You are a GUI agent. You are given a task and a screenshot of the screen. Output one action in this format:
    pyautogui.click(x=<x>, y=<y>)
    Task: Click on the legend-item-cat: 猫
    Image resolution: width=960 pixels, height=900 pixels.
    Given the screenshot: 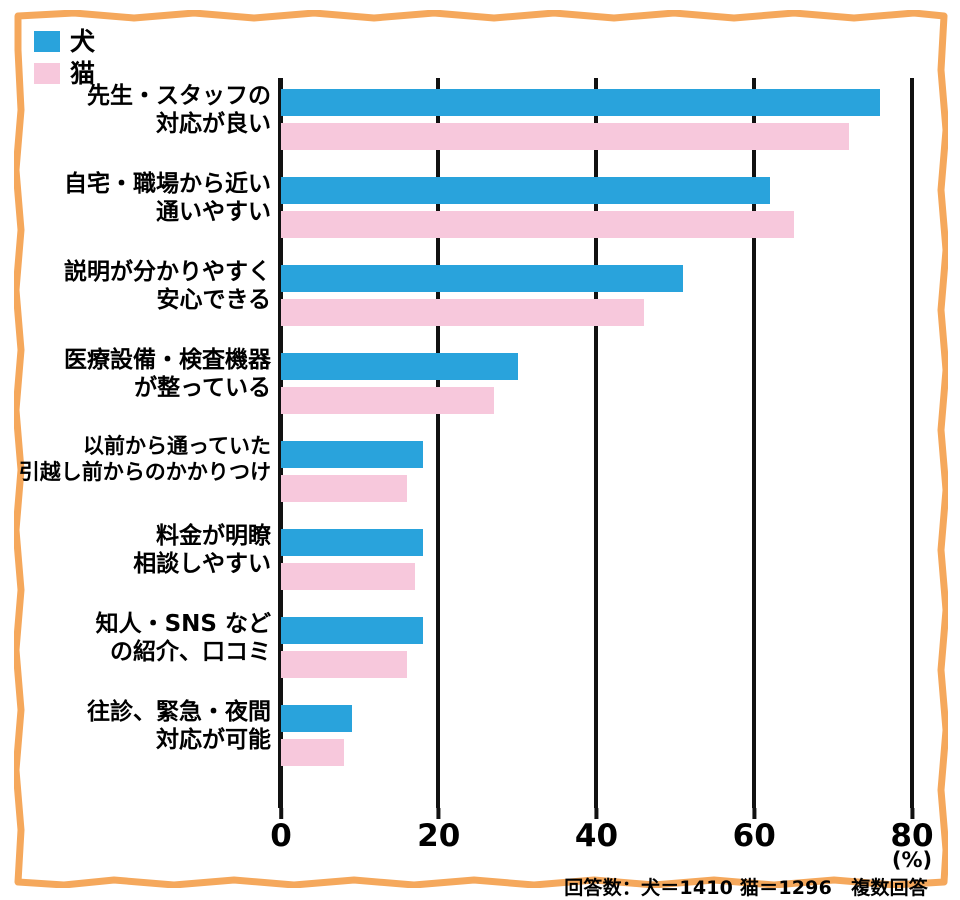 What is the action you would take?
    pyautogui.click(x=64, y=73)
    